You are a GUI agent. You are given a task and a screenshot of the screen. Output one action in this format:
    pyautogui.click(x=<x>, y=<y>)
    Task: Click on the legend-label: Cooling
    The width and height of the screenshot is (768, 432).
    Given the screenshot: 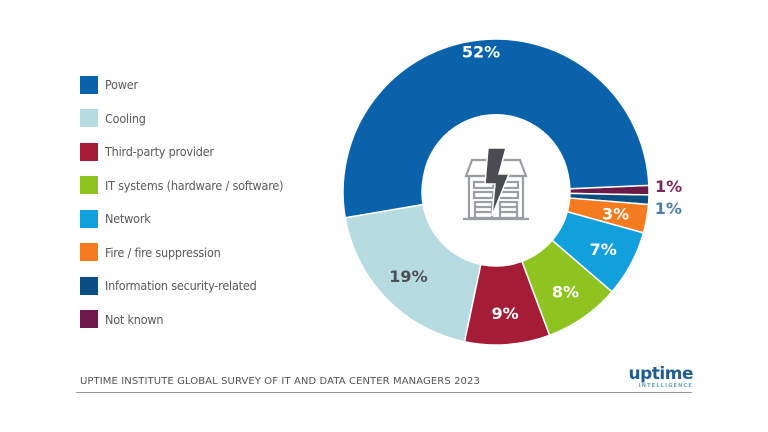 What is the action you would take?
    pyautogui.click(x=125, y=118)
    